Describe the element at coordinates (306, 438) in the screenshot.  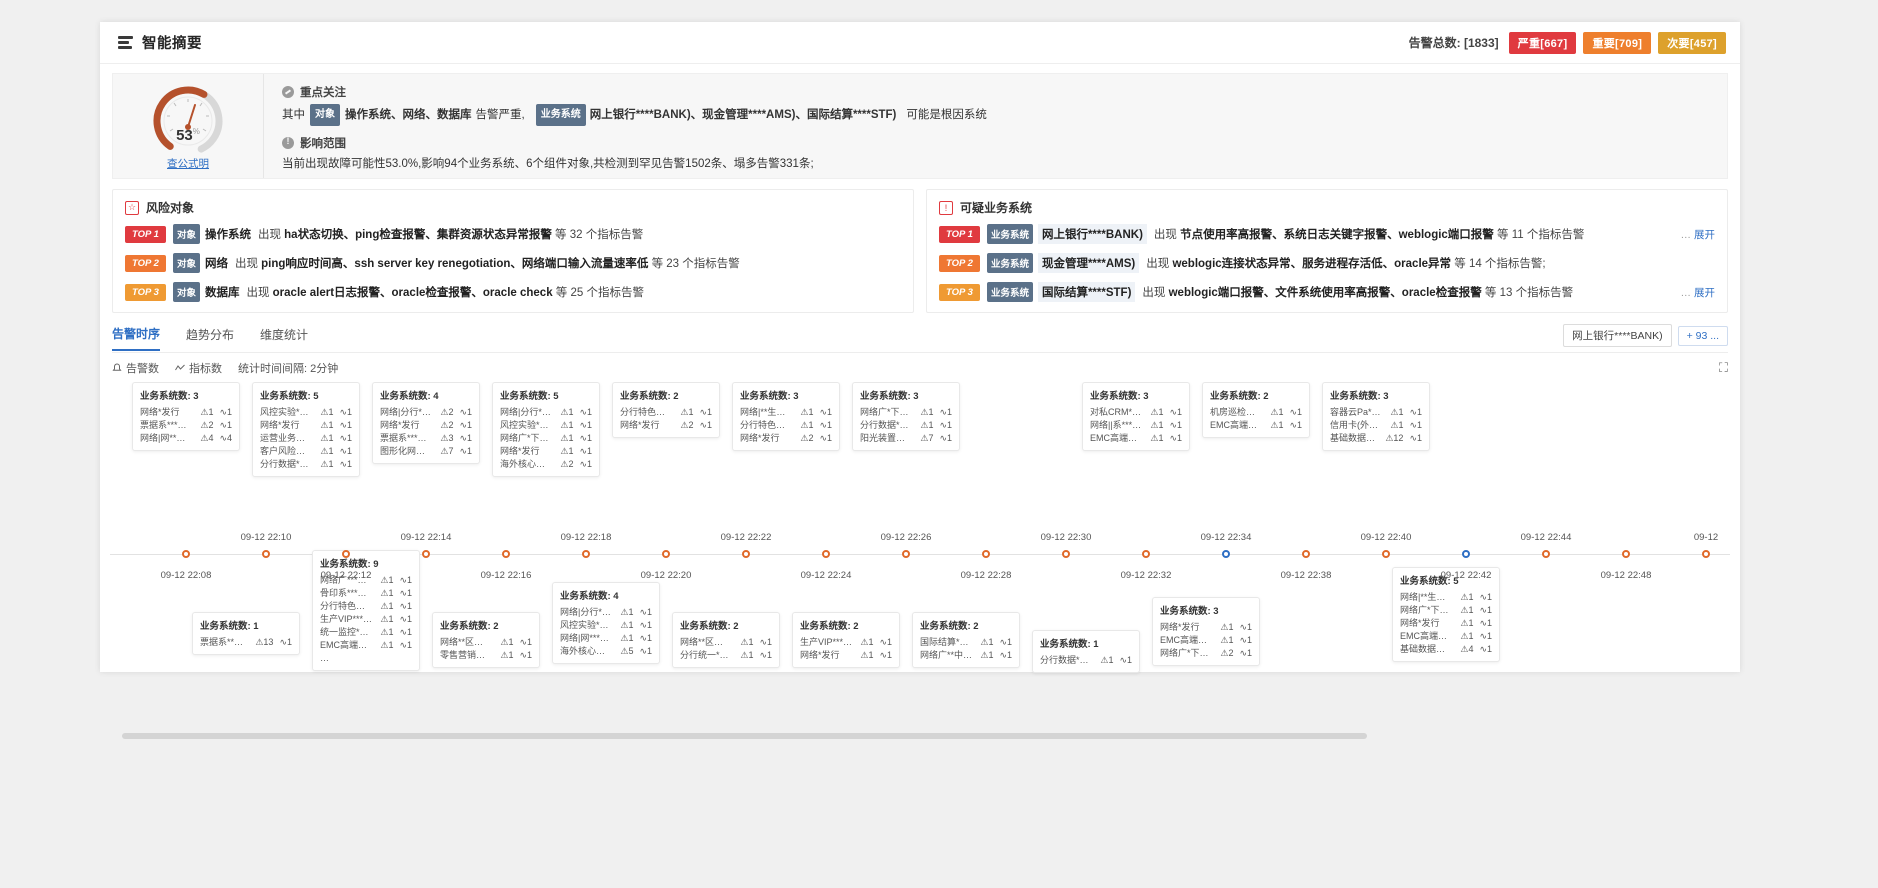
I see `list-item: 运营业务… ⚠1 ∿1` at that location.